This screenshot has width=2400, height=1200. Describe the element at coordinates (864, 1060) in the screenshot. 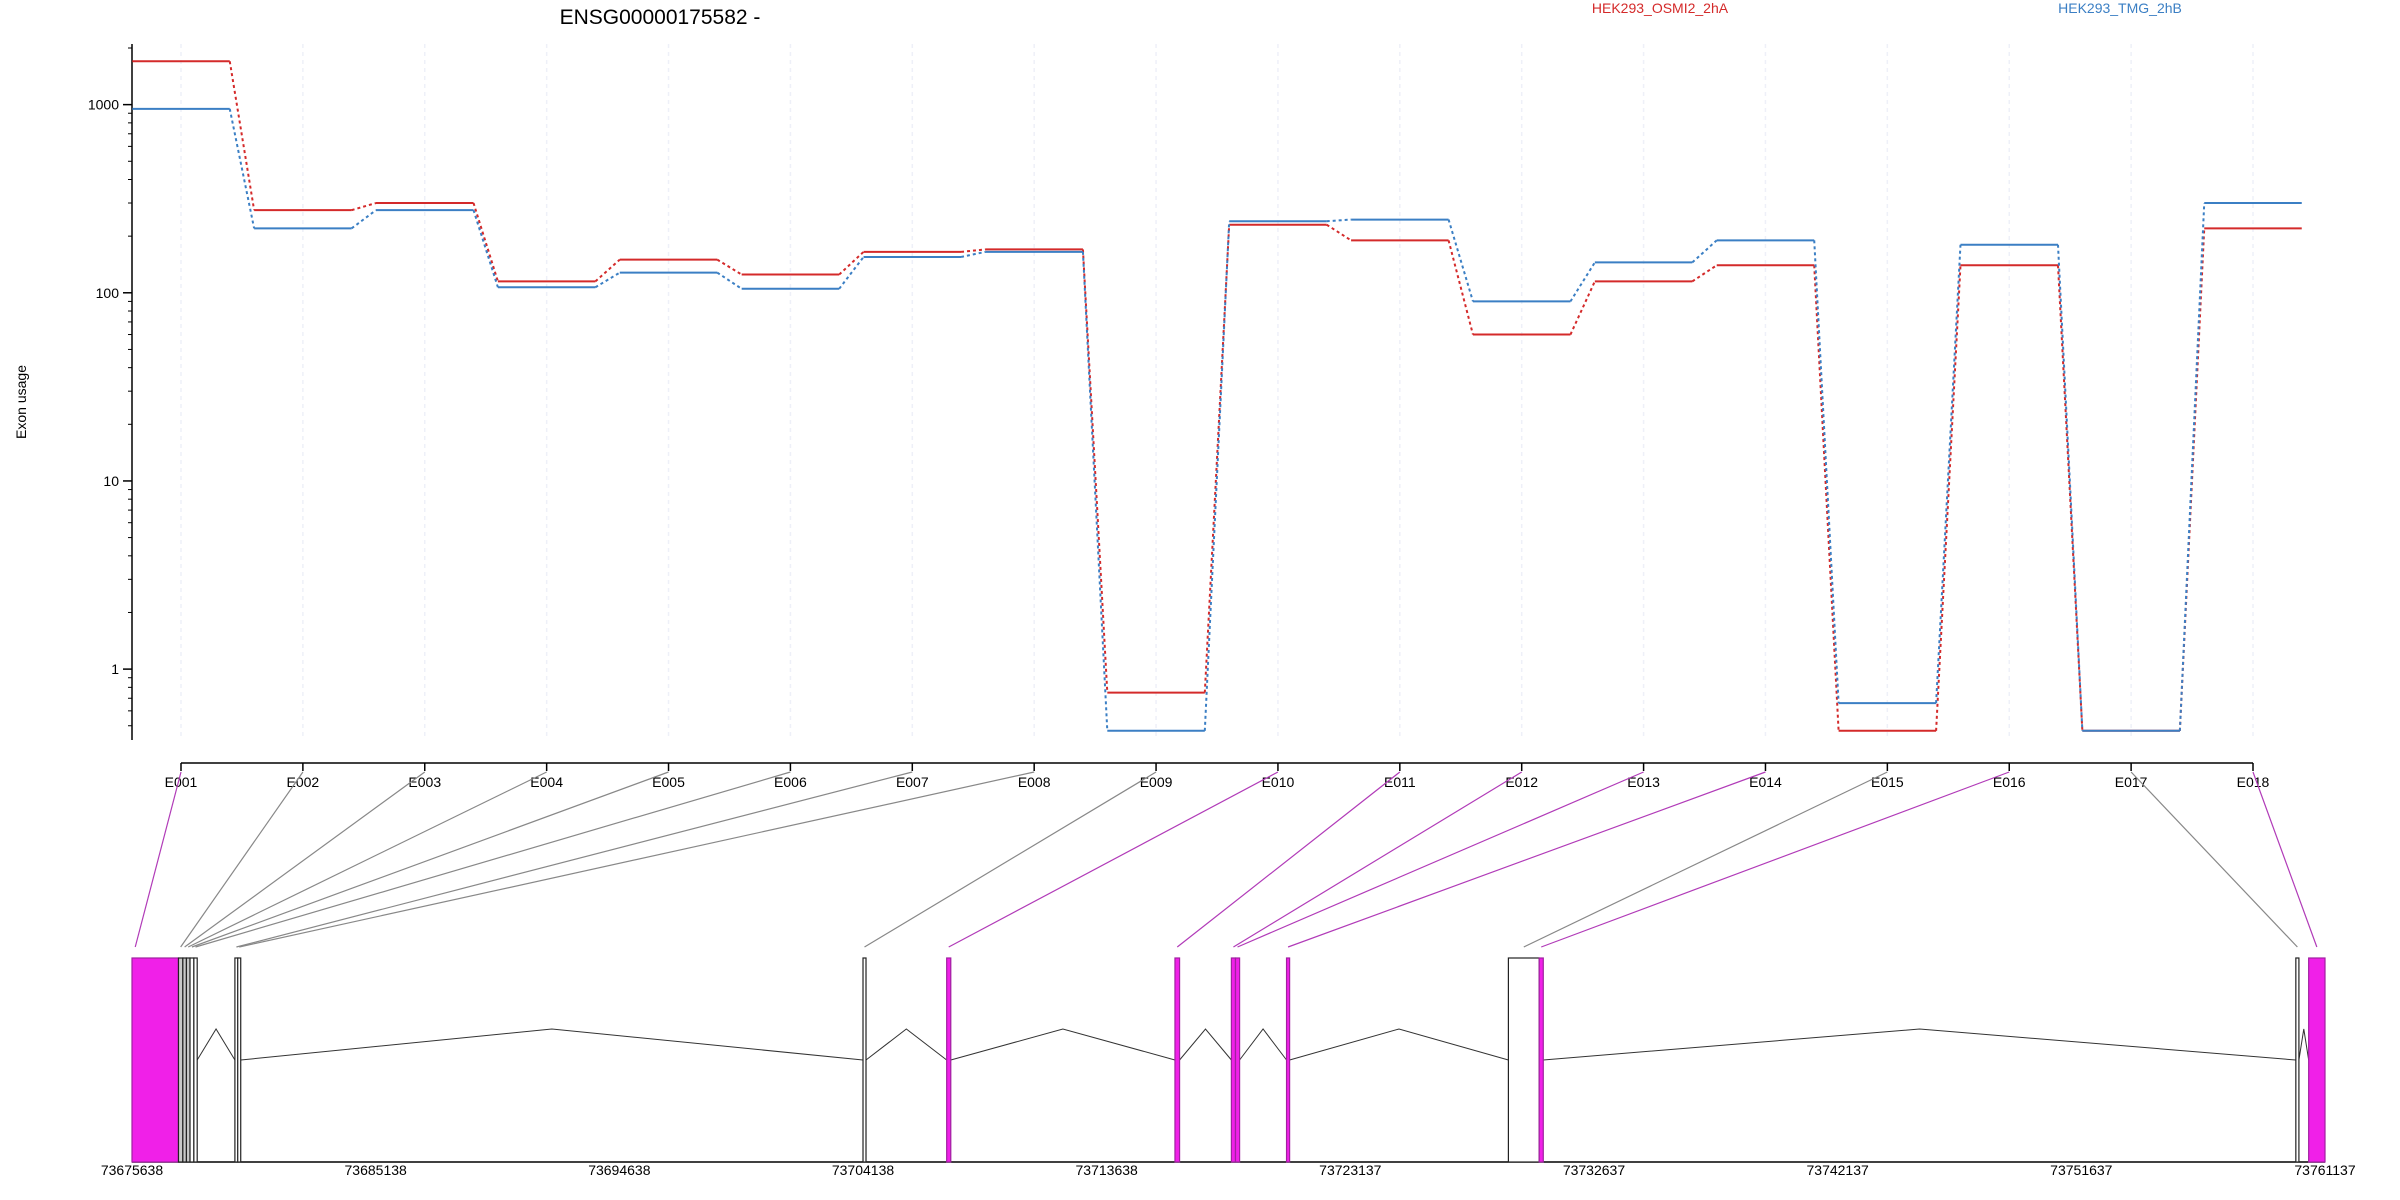

I see `exon-box-e009` at that location.